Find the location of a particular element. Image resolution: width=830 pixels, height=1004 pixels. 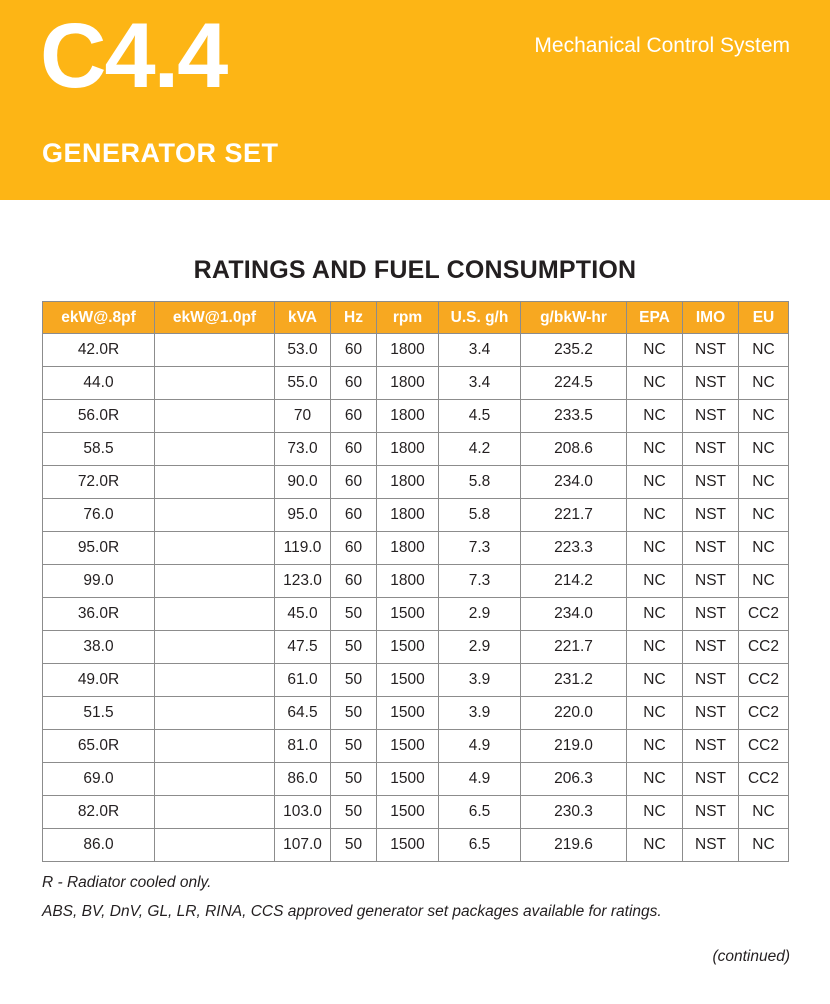

table-cell: 233.5 is located at coordinates (573, 416).